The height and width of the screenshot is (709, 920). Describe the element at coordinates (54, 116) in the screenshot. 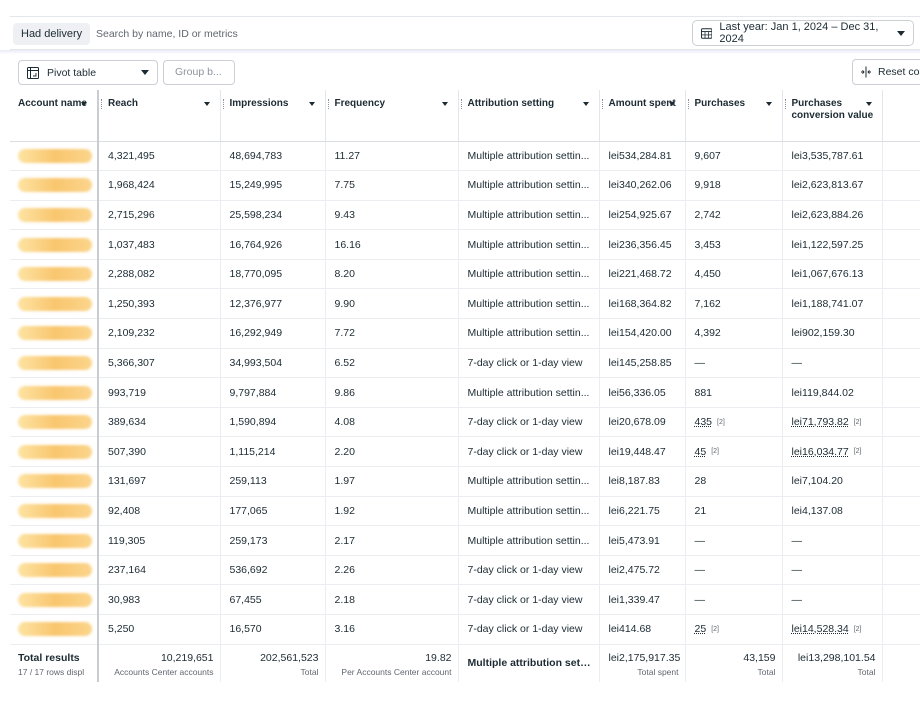

I see `column-header: Account name` at that location.